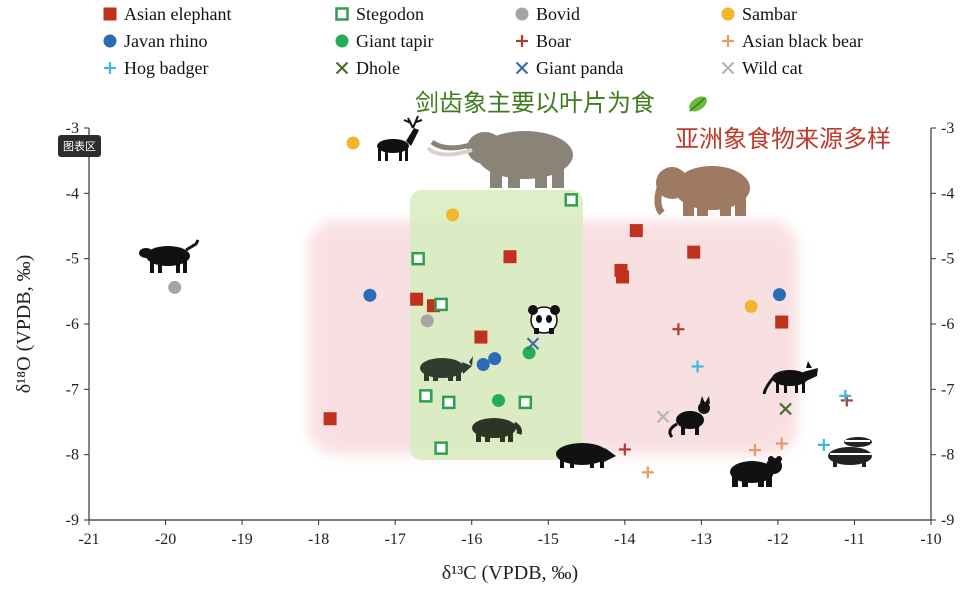  What do you see at coordinates (394, 41) in the screenshot?
I see `legend-label-giant-tapir: Giant tapir` at bounding box center [394, 41].